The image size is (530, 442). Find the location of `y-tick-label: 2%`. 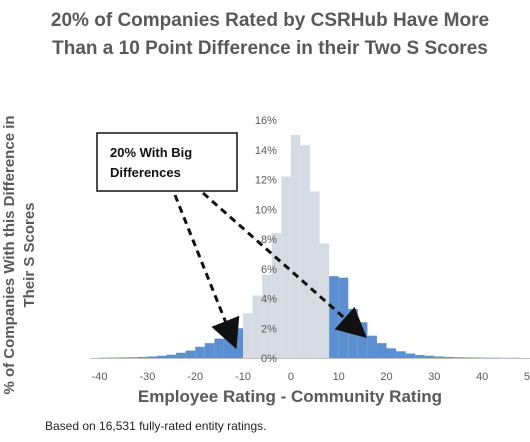

y-tick-label: 2% is located at coordinates (269, 329).